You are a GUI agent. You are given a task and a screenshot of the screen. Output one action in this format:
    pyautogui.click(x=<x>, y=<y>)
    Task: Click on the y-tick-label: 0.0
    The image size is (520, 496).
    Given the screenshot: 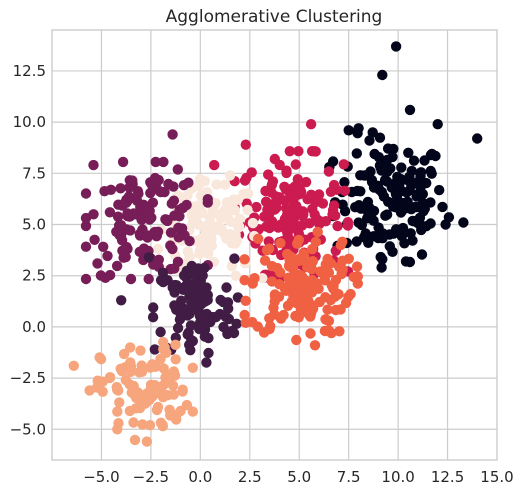 What is the action you would take?
    pyautogui.click(x=34, y=327)
    